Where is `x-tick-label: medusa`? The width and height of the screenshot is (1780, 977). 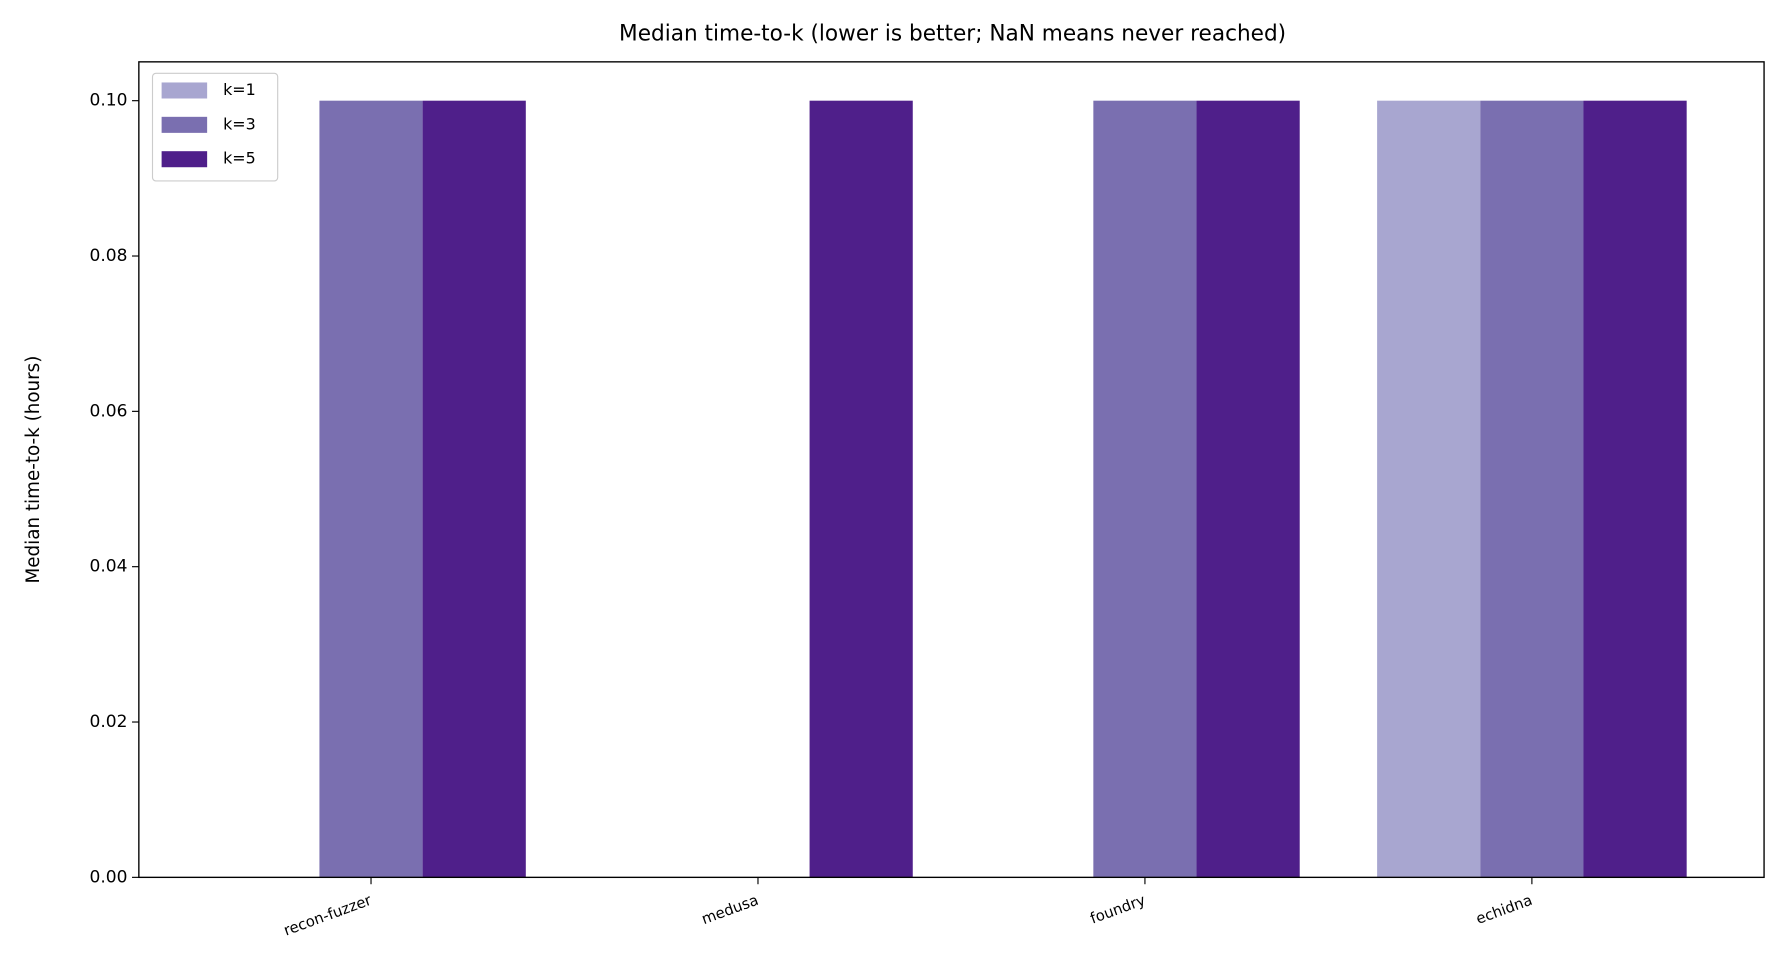 x-tick-label: medusa is located at coordinates (729, 910).